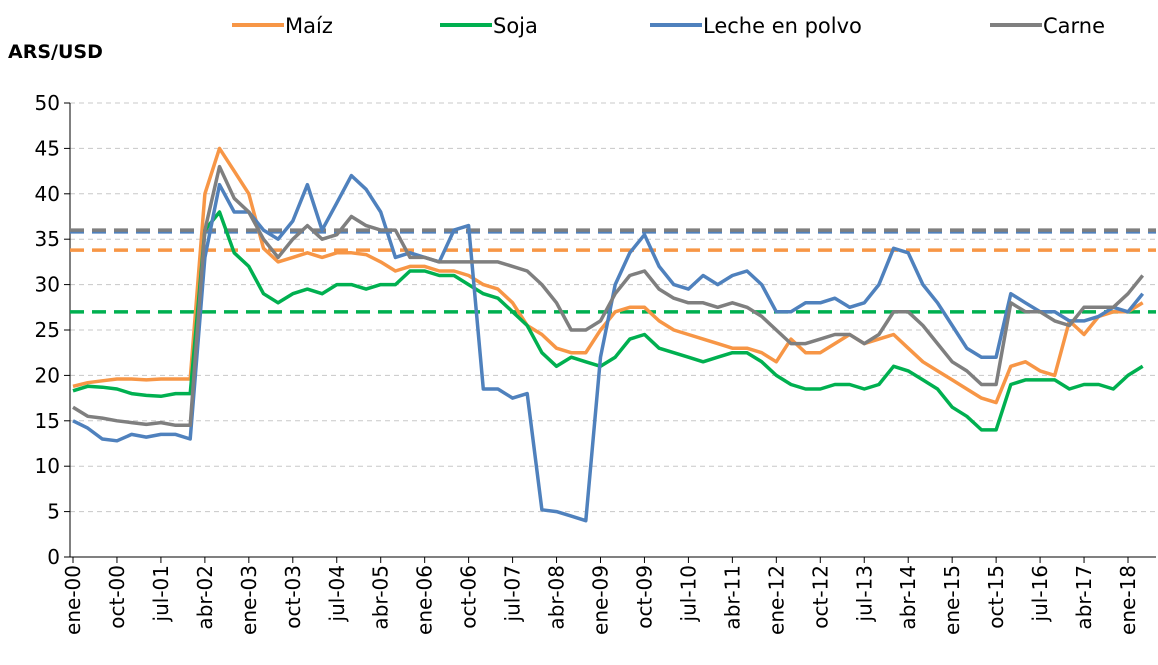  What do you see at coordinates (47, 239) in the screenshot?
I see `y-tick-label: 35` at bounding box center [47, 239].